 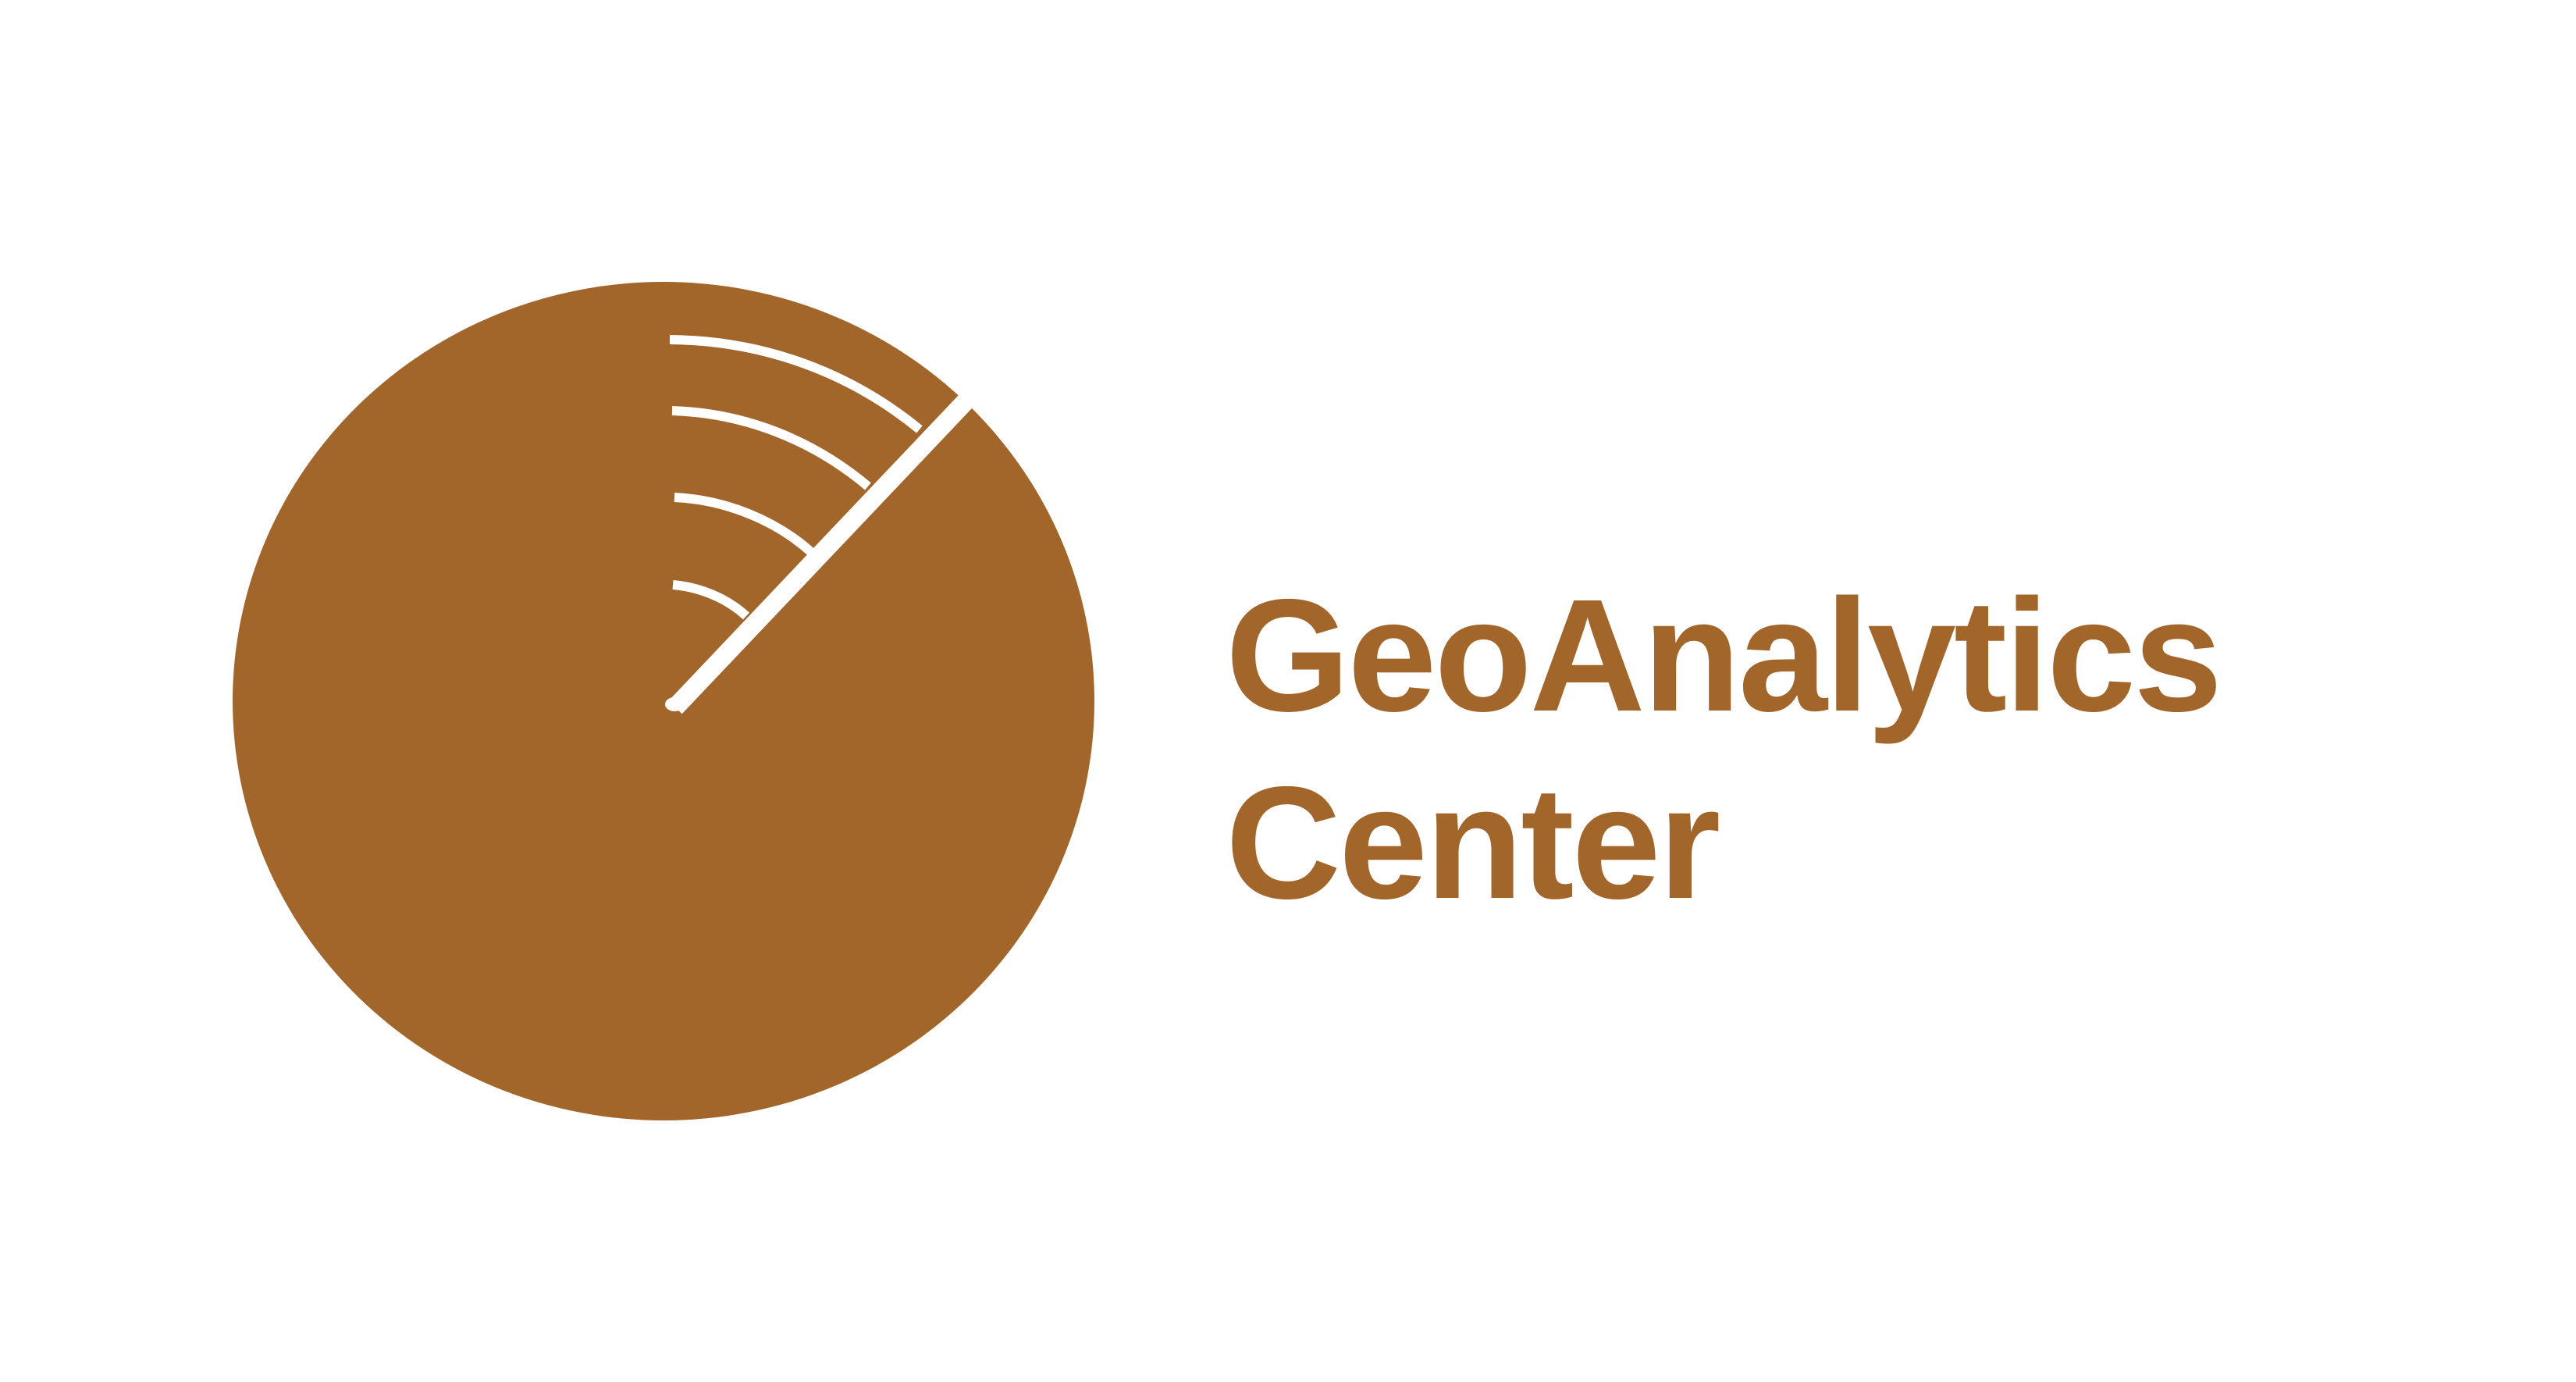 I want to click on sweep-pivot, so click(x=674, y=704).